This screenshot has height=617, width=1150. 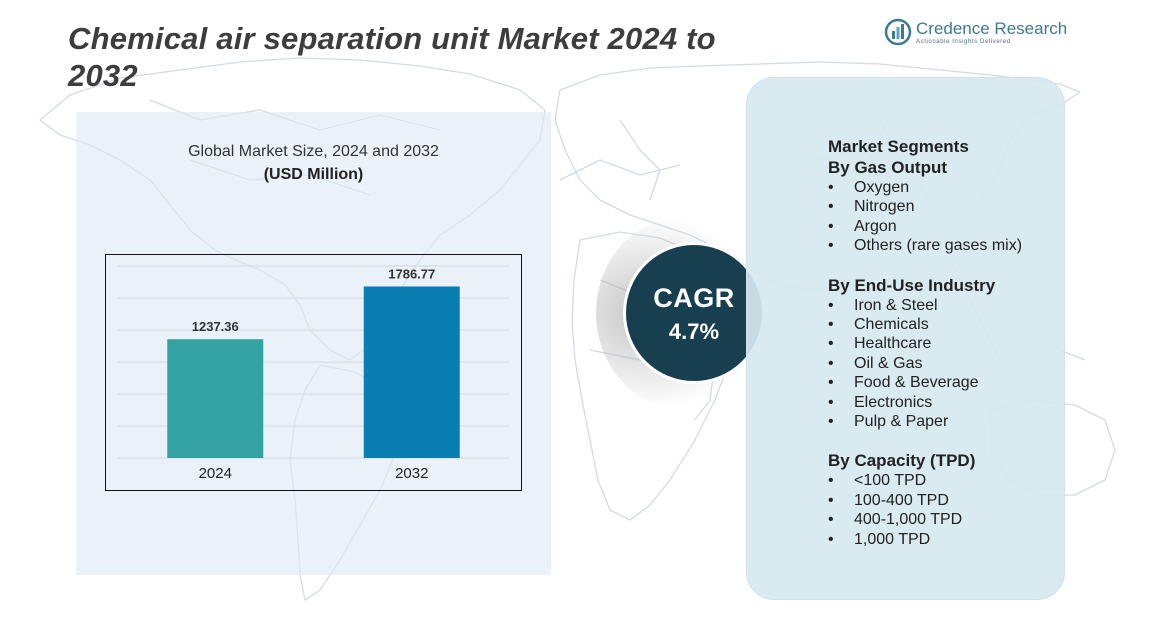 What do you see at coordinates (884, 207) in the screenshot?
I see `segment-item-label: Nitrogen` at bounding box center [884, 207].